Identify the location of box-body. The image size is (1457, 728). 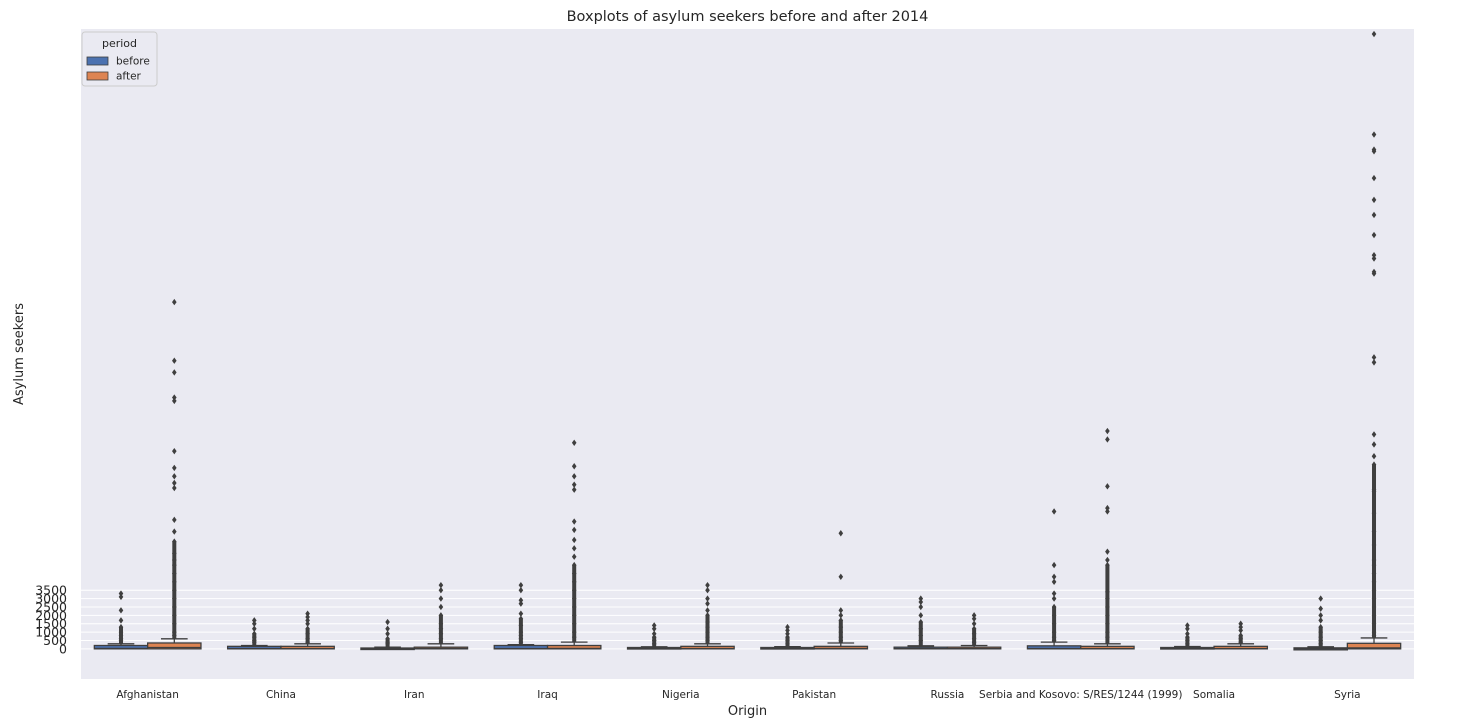
(1374, 646).